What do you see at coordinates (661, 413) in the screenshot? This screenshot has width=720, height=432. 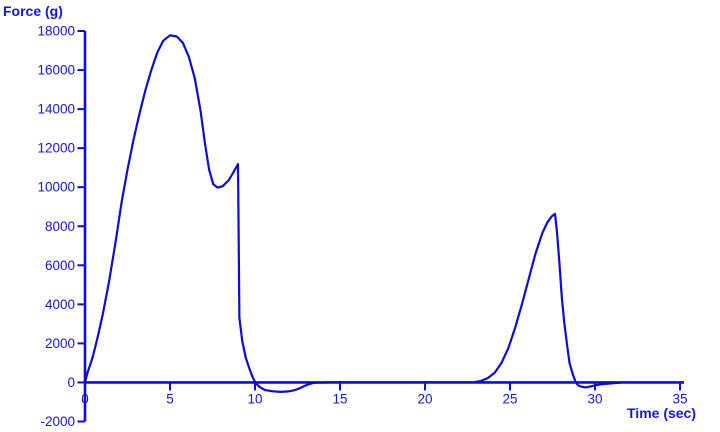 I see `x-axis-title: Time (sec)` at bounding box center [661, 413].